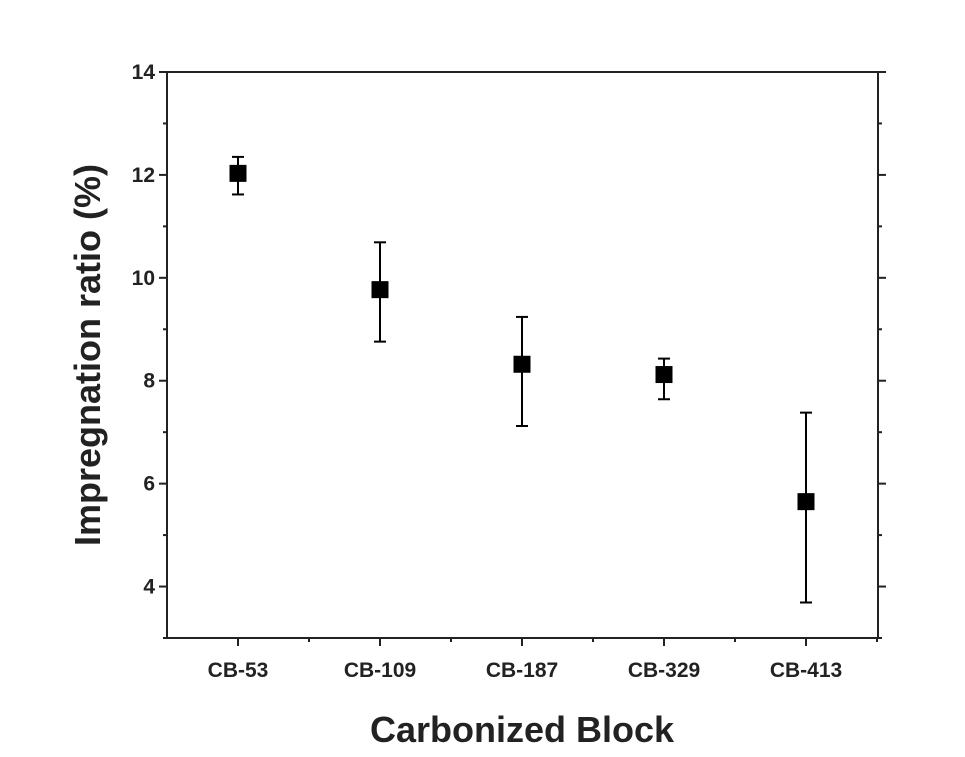 The height and width of the screenshot is (757, 965). I want to click on x-tick-label: CB-413, so click(806, 670).